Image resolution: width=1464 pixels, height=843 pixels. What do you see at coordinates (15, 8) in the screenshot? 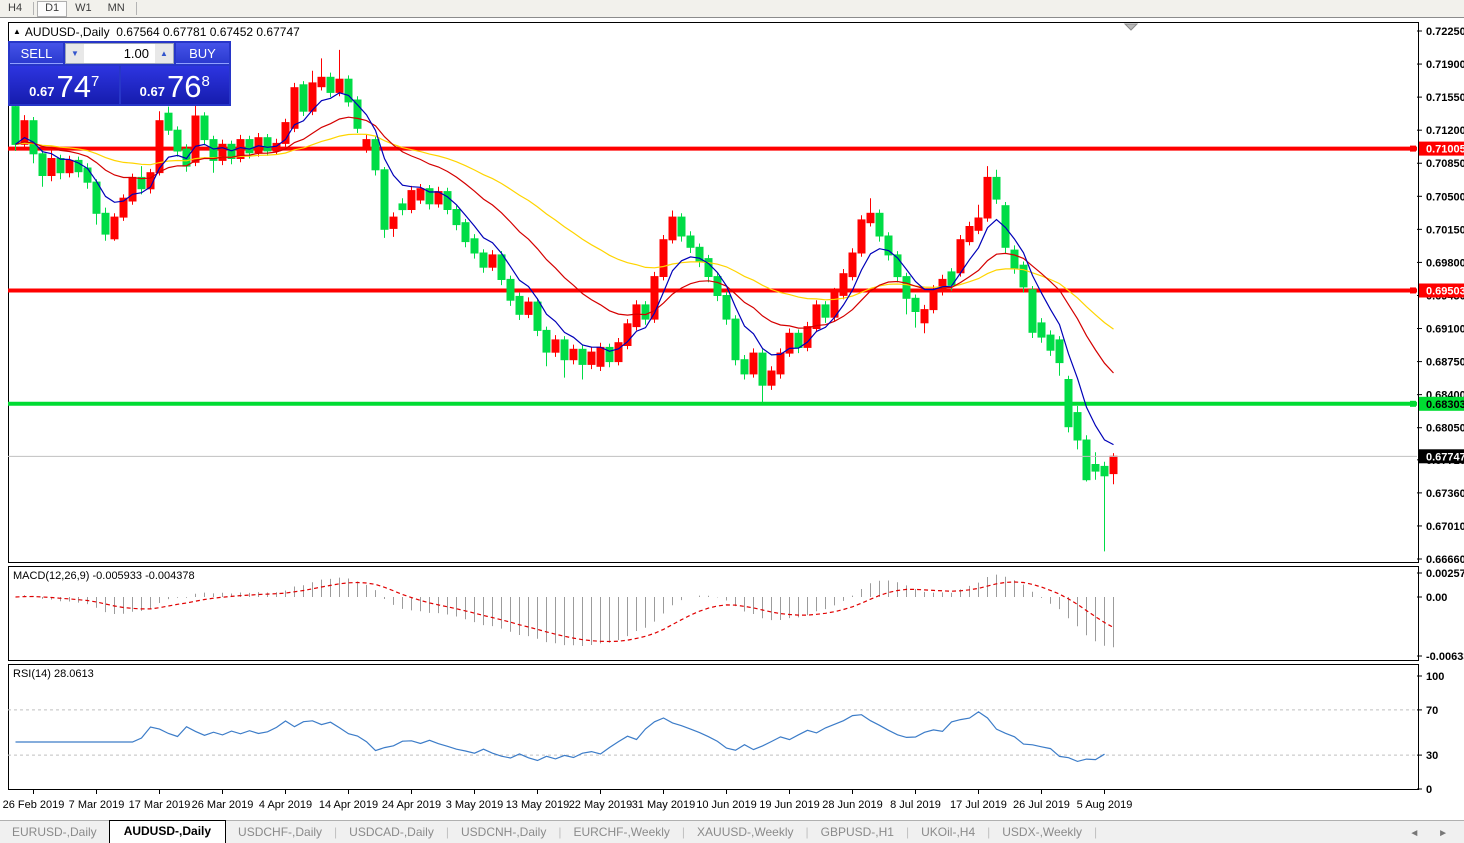
I see `timeframe-button-h4: H4` at bounding box center [15, 8].